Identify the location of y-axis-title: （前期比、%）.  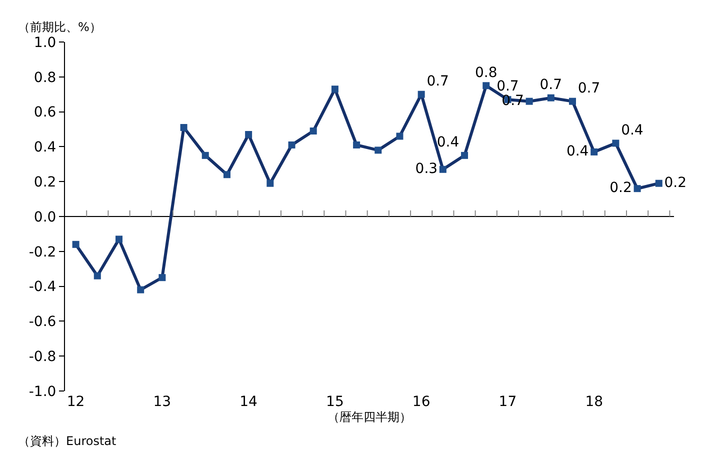
(60, 27).